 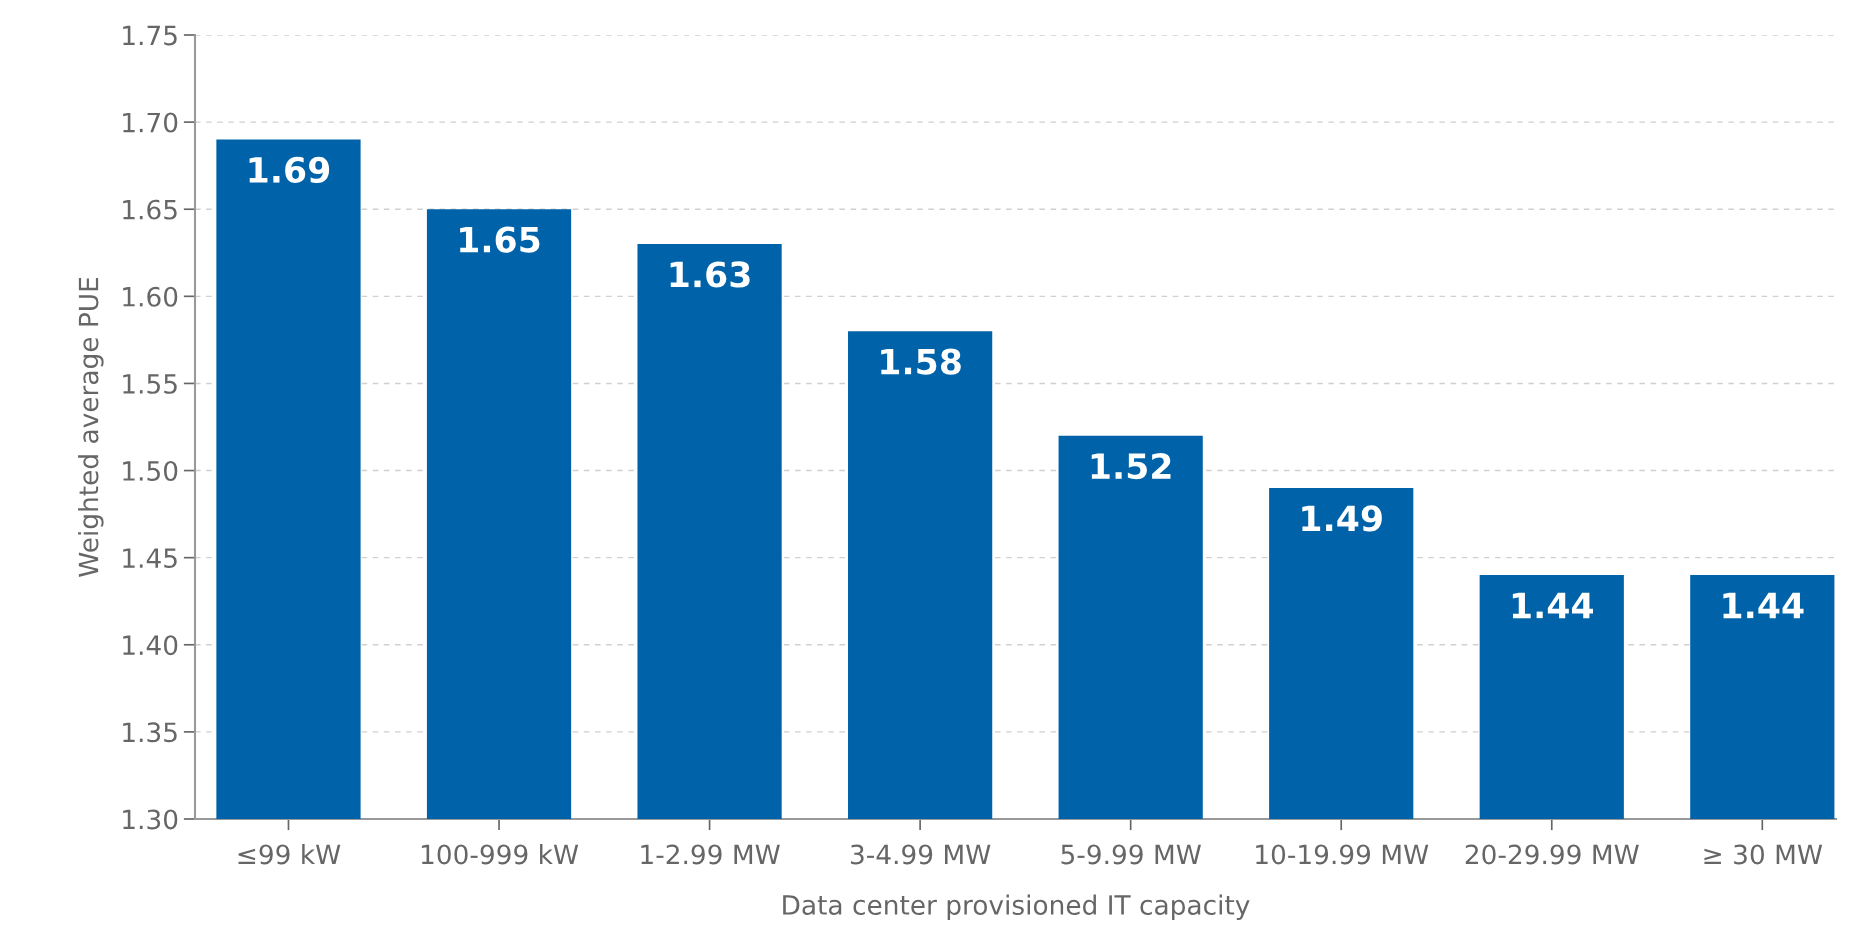 What do you see at coordinates (150, 209) in the screenshot?
I see `y-tick-label: 1.65` at bounding box center [150, 209].